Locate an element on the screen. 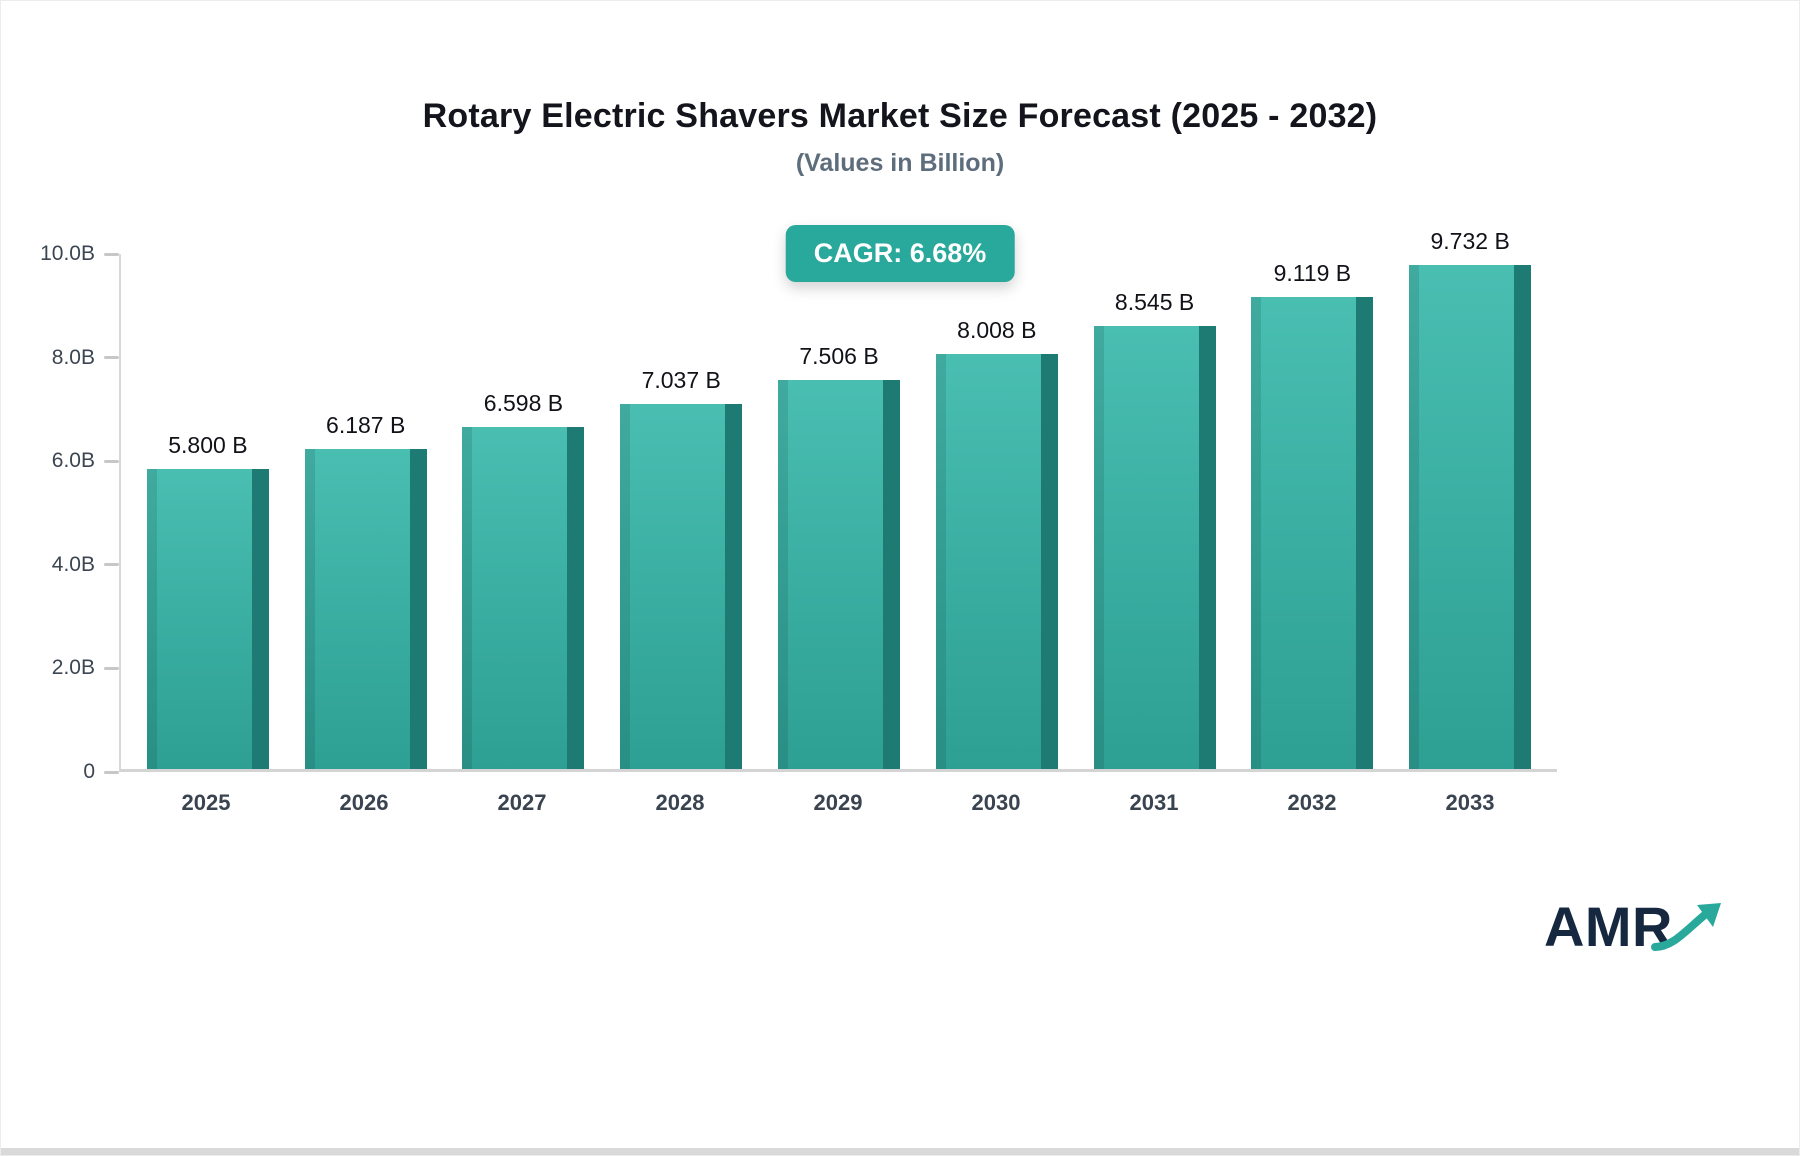 The image size is (1800, 1156). bar-group: 8.545 B is located at coordinates (1155, 511).